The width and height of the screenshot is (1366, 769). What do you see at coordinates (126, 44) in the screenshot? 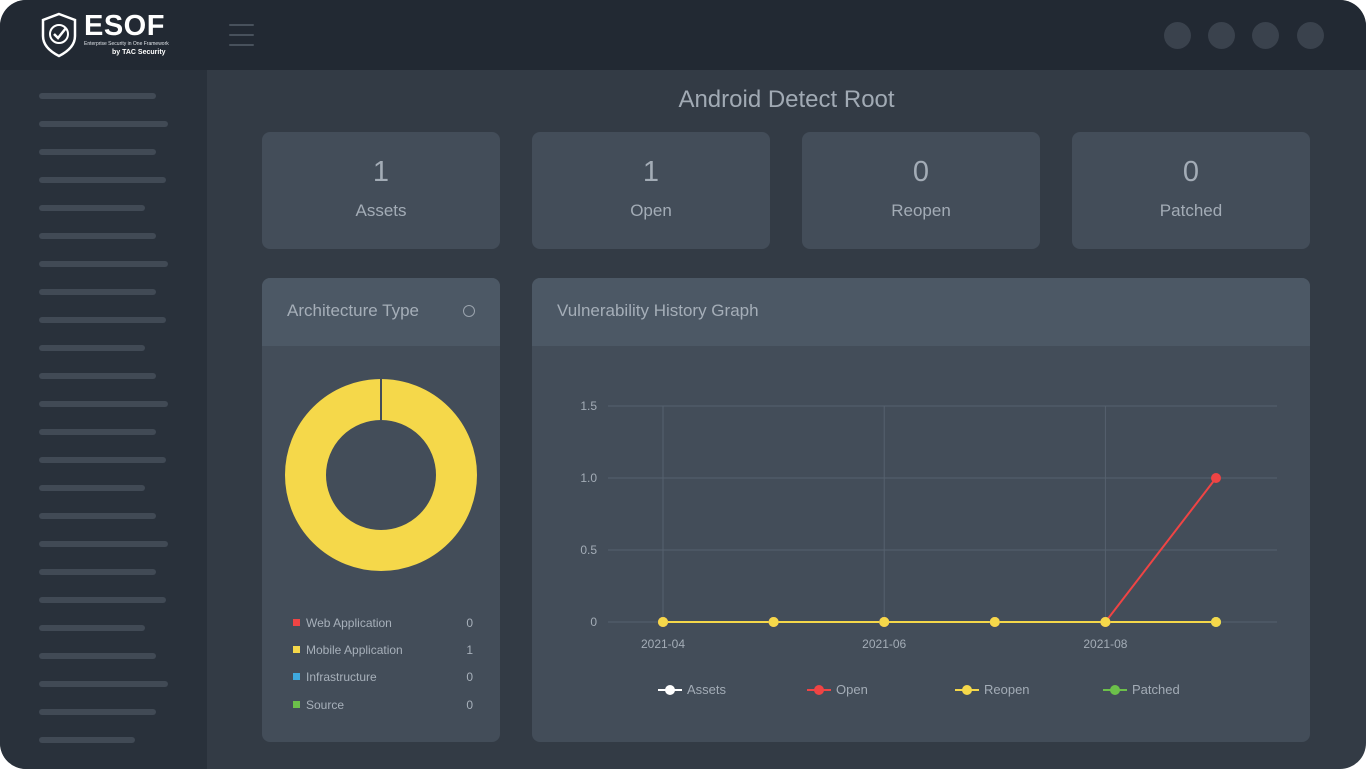
I see `brand-tagline: Enterprise Security in One Framework` at bounding box center [126, 44].